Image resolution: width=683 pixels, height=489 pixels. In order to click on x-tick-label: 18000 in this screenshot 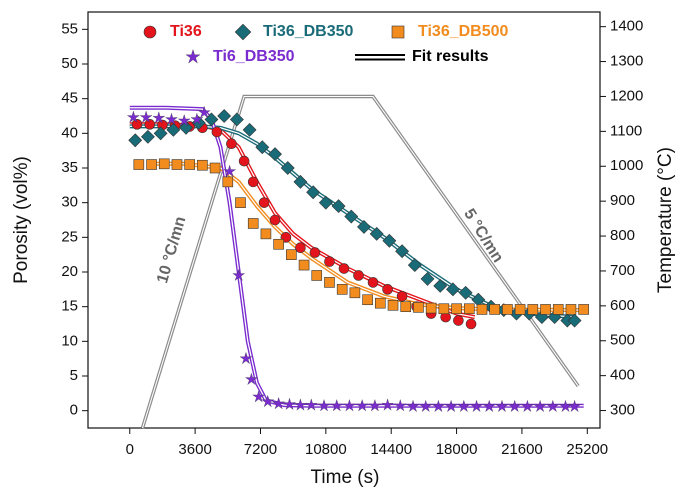, I will do `click(457, 449)`.